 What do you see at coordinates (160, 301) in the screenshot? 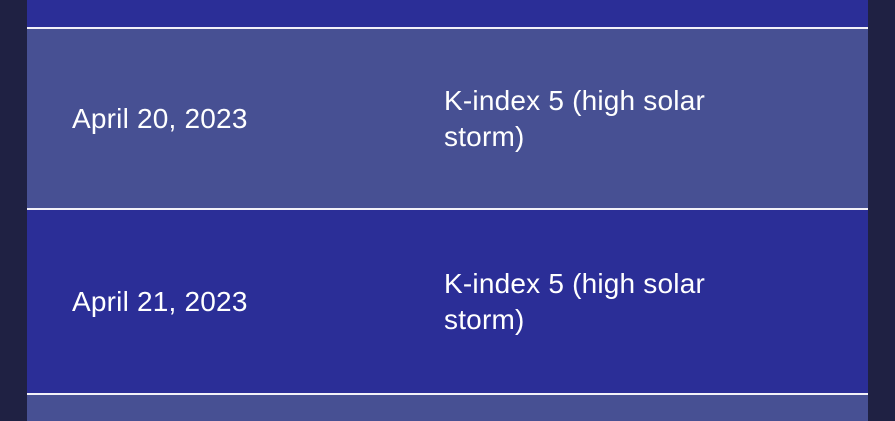
I see `date-cell: April 21, 2023` at bounding box center [160, 301].